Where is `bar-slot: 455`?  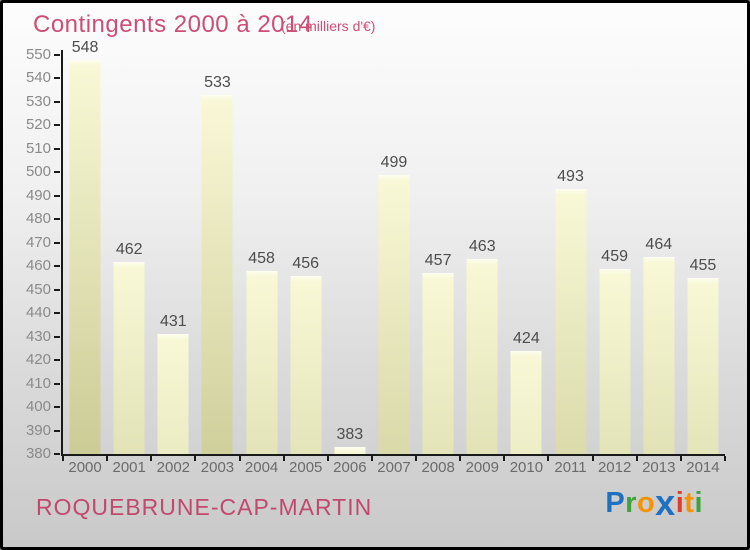 bar-slot: 455 is located at coordinates (703, 254).